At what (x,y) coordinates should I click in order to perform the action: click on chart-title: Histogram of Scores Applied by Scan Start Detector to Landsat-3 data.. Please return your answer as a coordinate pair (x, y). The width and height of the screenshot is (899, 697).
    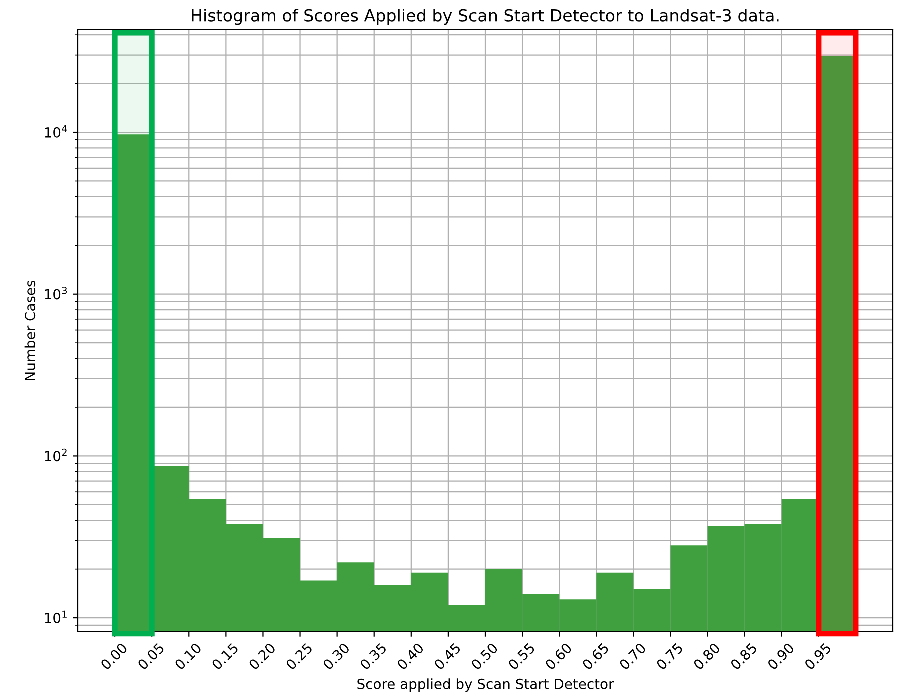
    Looking at the image, I should click on (485, 17).